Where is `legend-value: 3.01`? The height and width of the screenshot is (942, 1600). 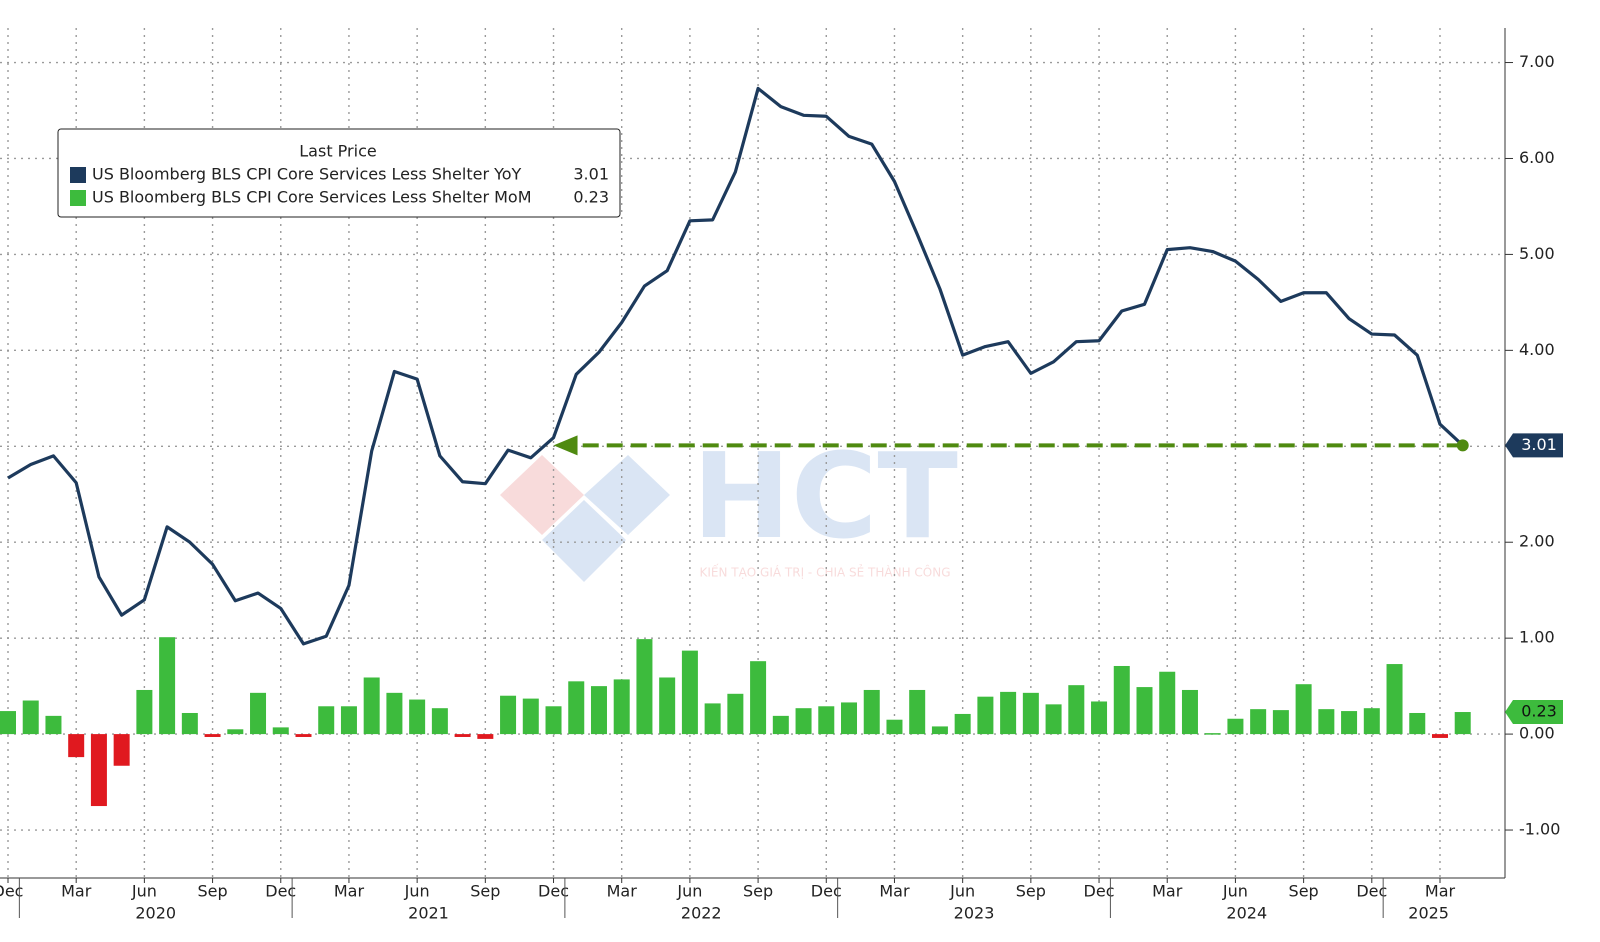
legend-value: 3.01 is located at coordinates (591, 174).